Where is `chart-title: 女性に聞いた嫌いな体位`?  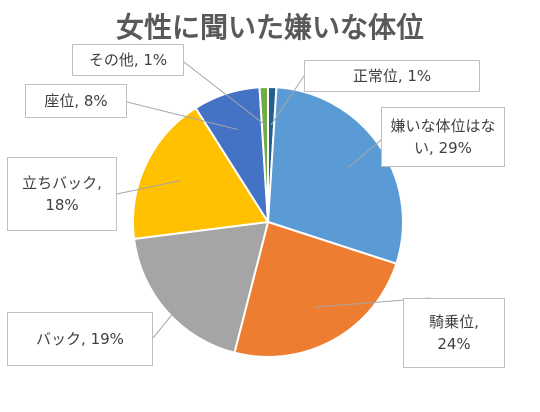 chart-title: 女性に聞いた嫌いな体位 is located at coordinates (269, 27).